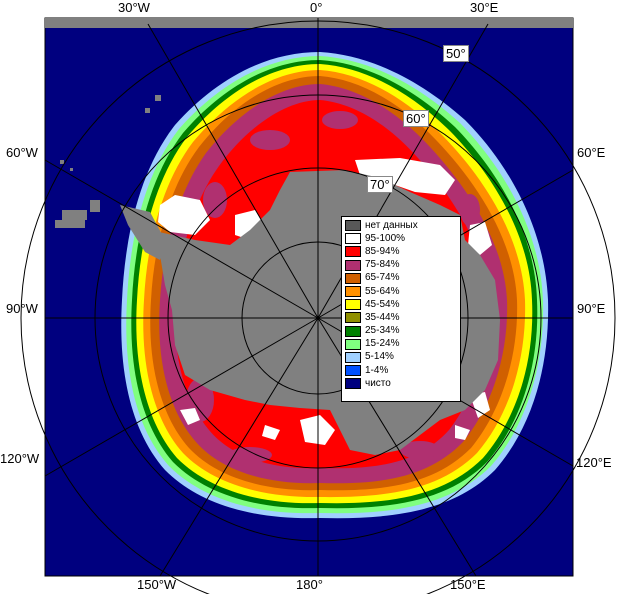 The width and height of the screenshot is (617, 594). I want to click on legend-item: нет данных, so click(401, 225).